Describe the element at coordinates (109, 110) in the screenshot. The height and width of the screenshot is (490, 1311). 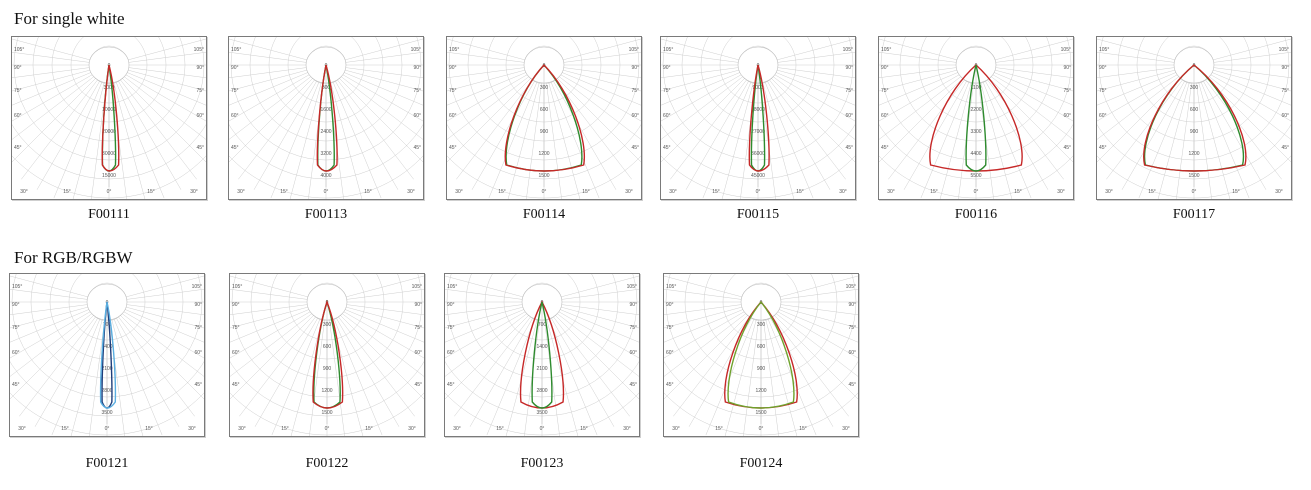
I see `intensity-label: 10000` at that location.